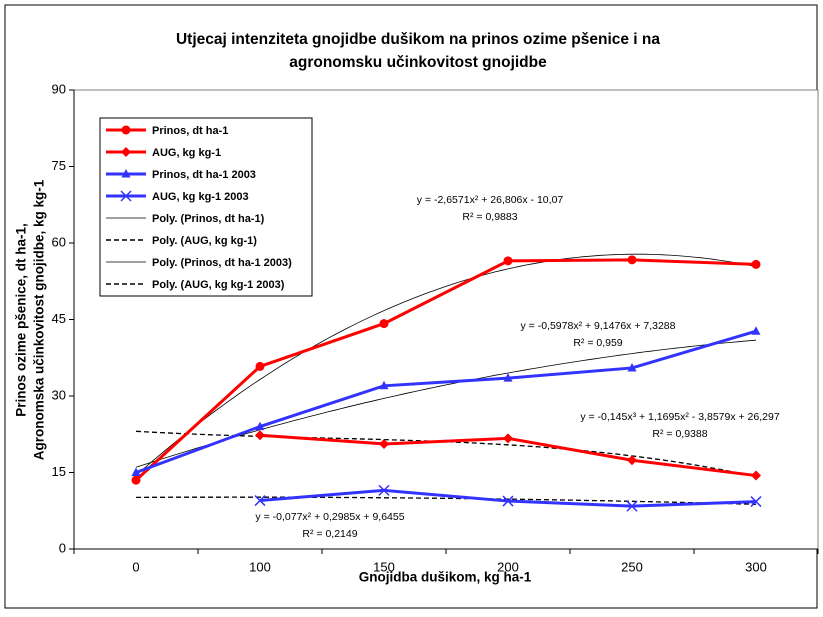  What do you see at coordinates (490, 200) in the screenshot?
I see `trendline-equation: y = -2,6571x² + 26,806x - 10,07` at bounding box center [490, 200].